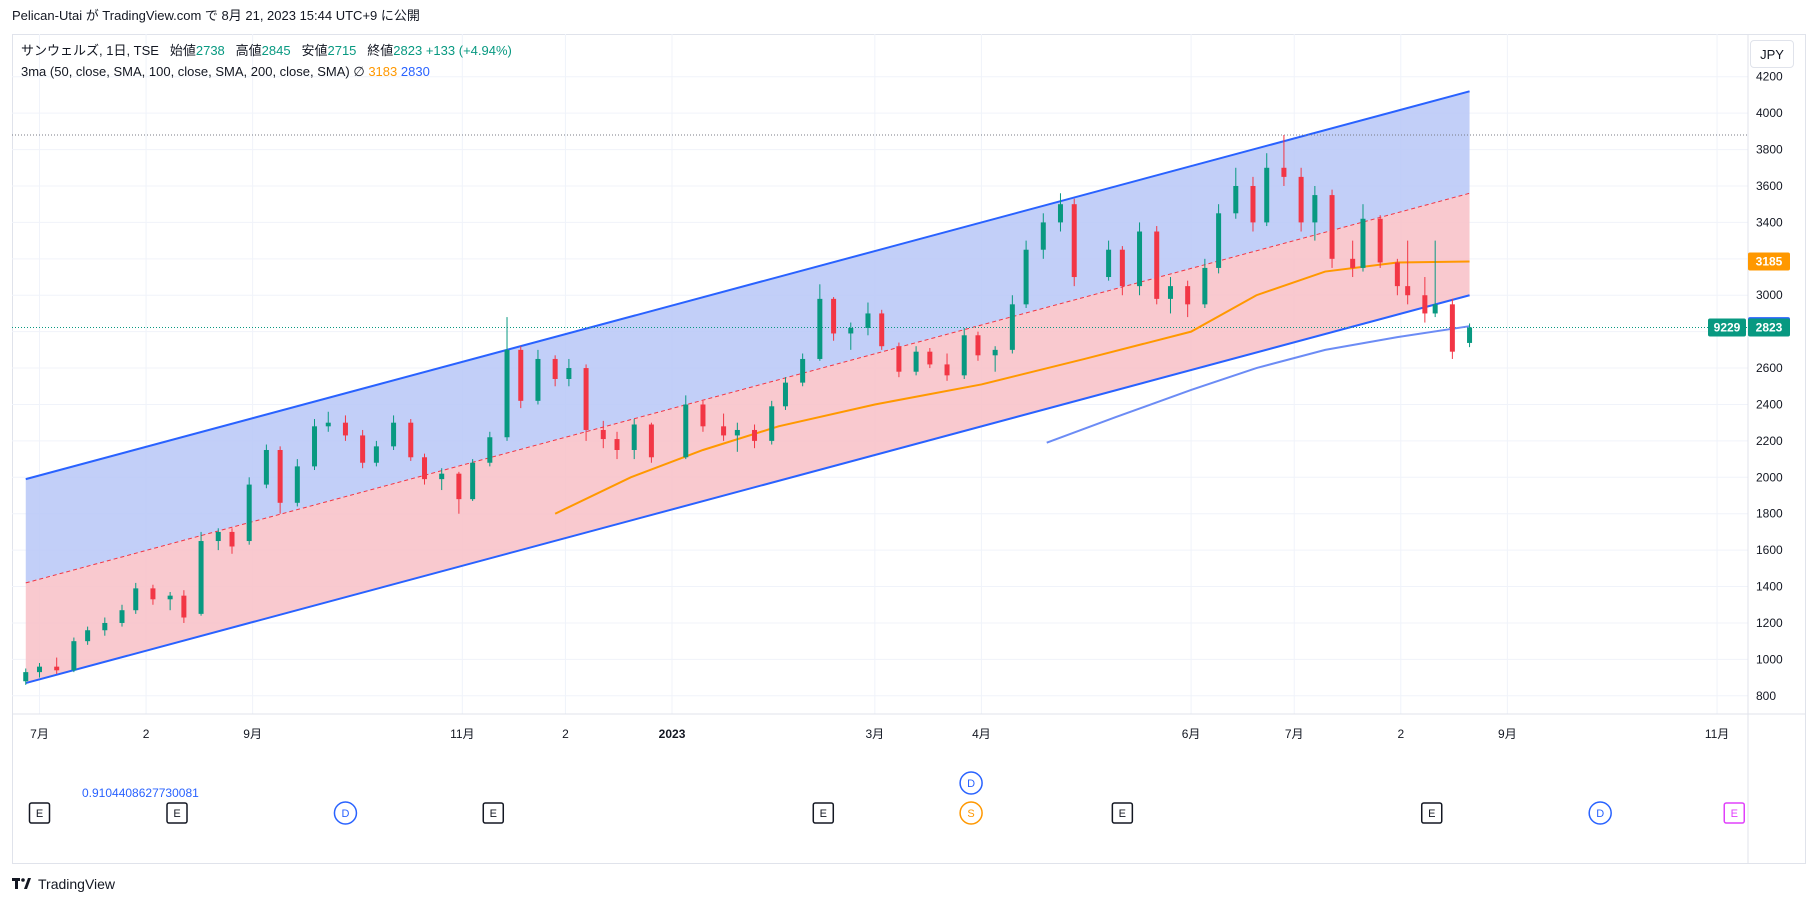 Image resolution: width=1818 pixels, height=904 pixels. I want to click on last-price-label-bg, so click(1769, 327).